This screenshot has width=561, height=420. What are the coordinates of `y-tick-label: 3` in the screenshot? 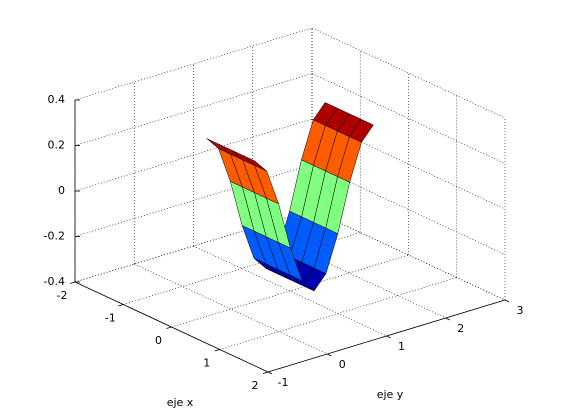 It's located at (520, 310).